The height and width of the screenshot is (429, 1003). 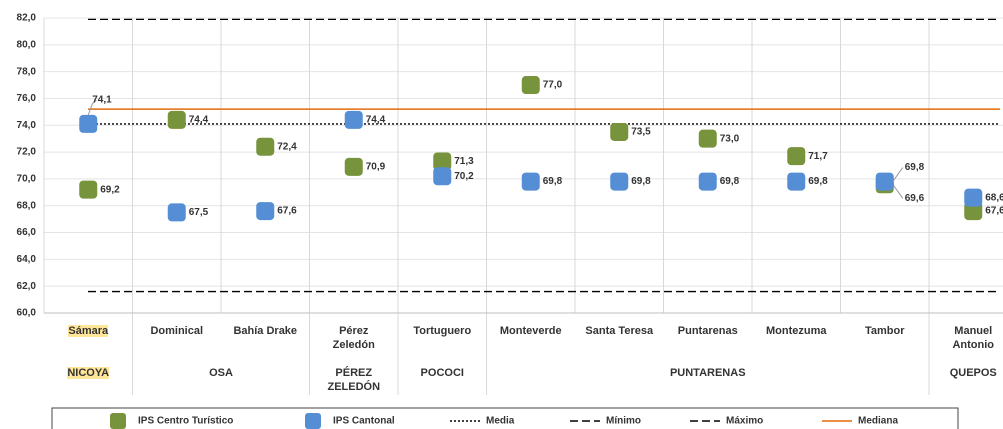 I want to click on x-tick-label-text: Monteverde, so click(x=530, y=331).